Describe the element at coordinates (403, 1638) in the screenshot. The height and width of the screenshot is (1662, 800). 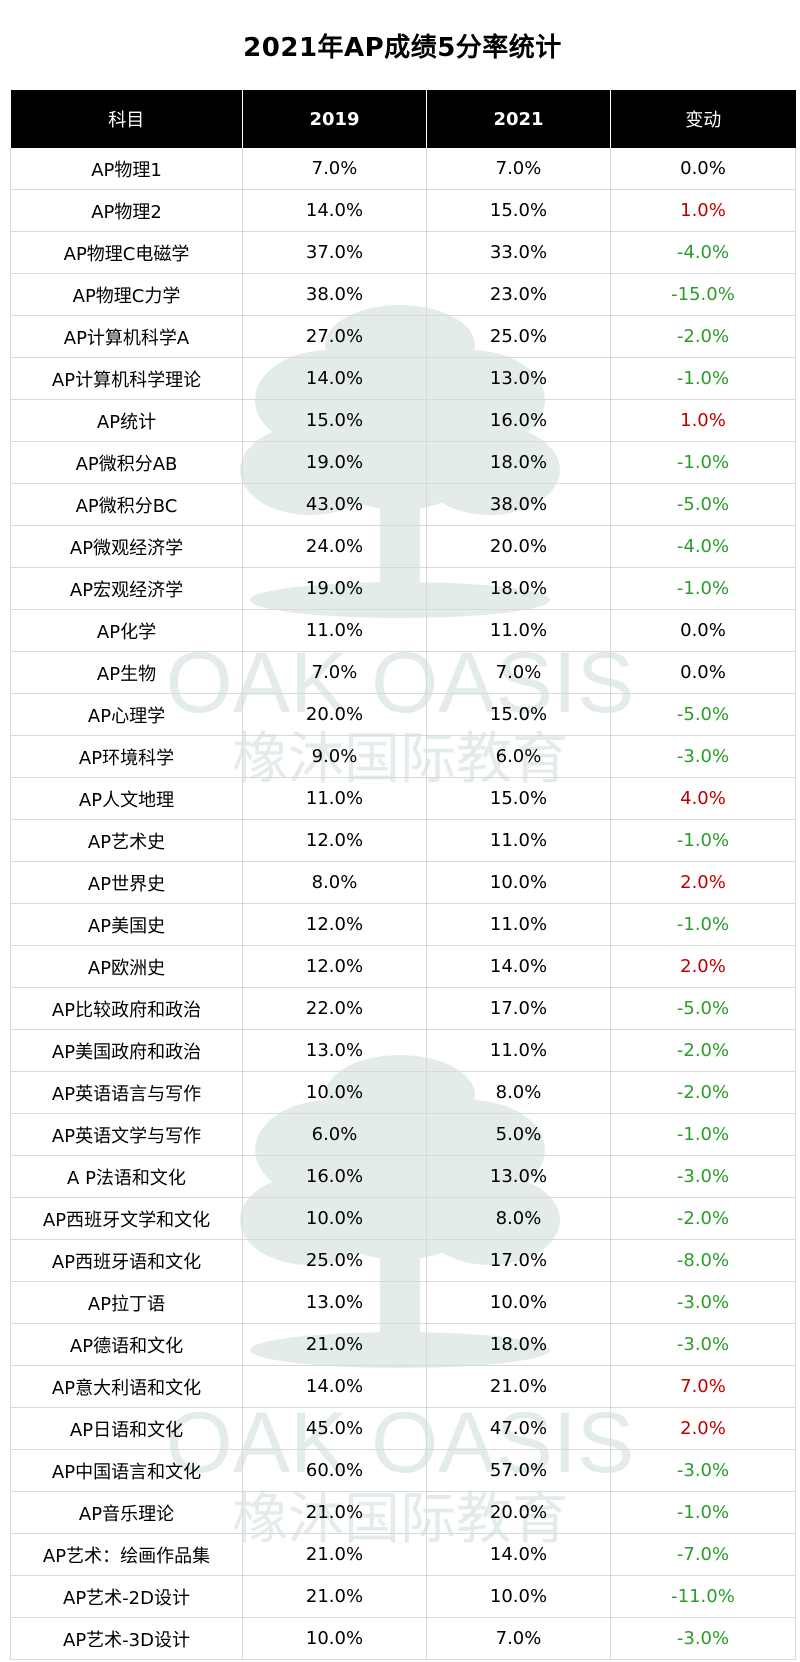
I see `table-row: AP艺术-3D设计 10.0% 7.0% -3.0%` at that location.